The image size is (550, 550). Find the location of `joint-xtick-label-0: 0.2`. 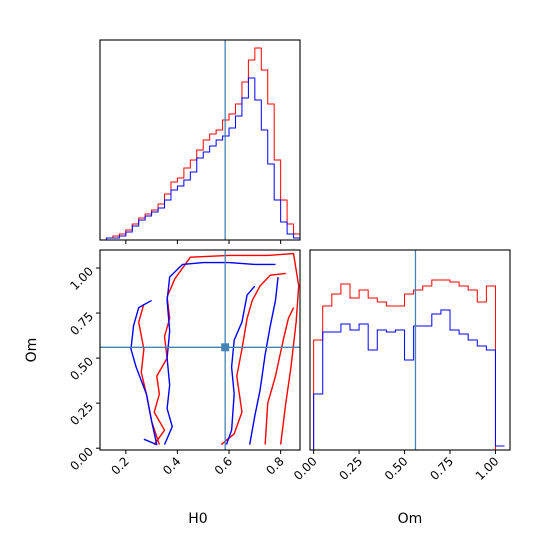

joint-xtick-label-0: 0.2 is located at coordinates (120, 465).